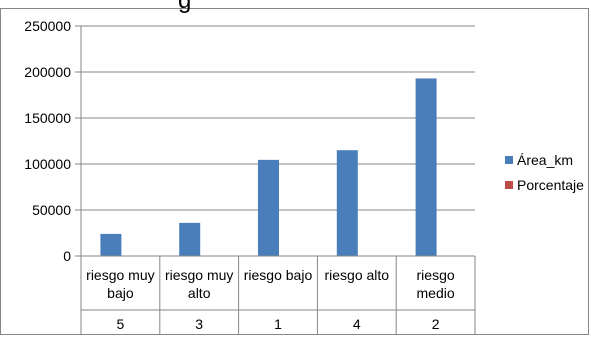 The height and width of the screenshot is (340, 591). What do you see at coordinates (545, 160) in the screenshot?
I see `legend-label: Área_km` at bounding box center [545, 160].